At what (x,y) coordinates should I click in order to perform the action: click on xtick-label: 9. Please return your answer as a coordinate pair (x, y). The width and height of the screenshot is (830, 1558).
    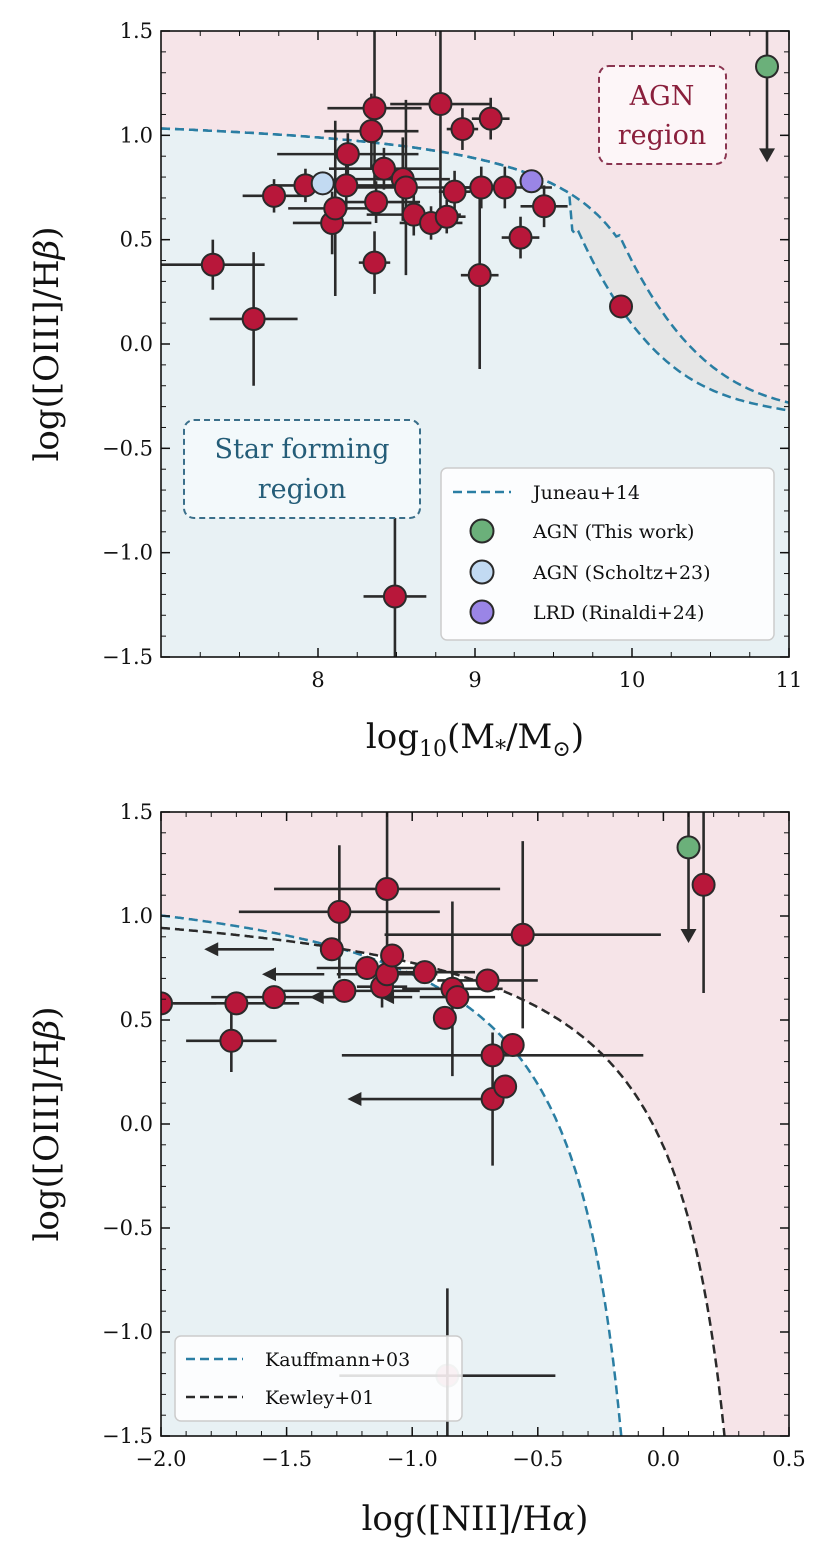
    Looking at the image, I should click on (474, 680).